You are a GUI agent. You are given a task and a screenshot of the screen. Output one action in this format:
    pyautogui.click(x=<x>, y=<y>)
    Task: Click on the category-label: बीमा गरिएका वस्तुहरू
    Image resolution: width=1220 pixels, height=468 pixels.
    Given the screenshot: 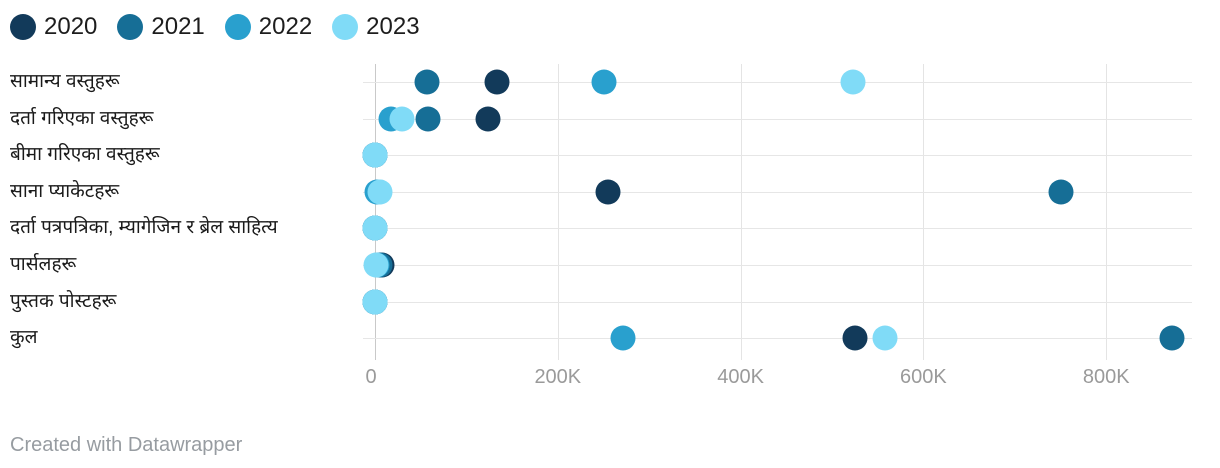 What is the action you would take?
    pyautogui.click(x=85, y=155)
    